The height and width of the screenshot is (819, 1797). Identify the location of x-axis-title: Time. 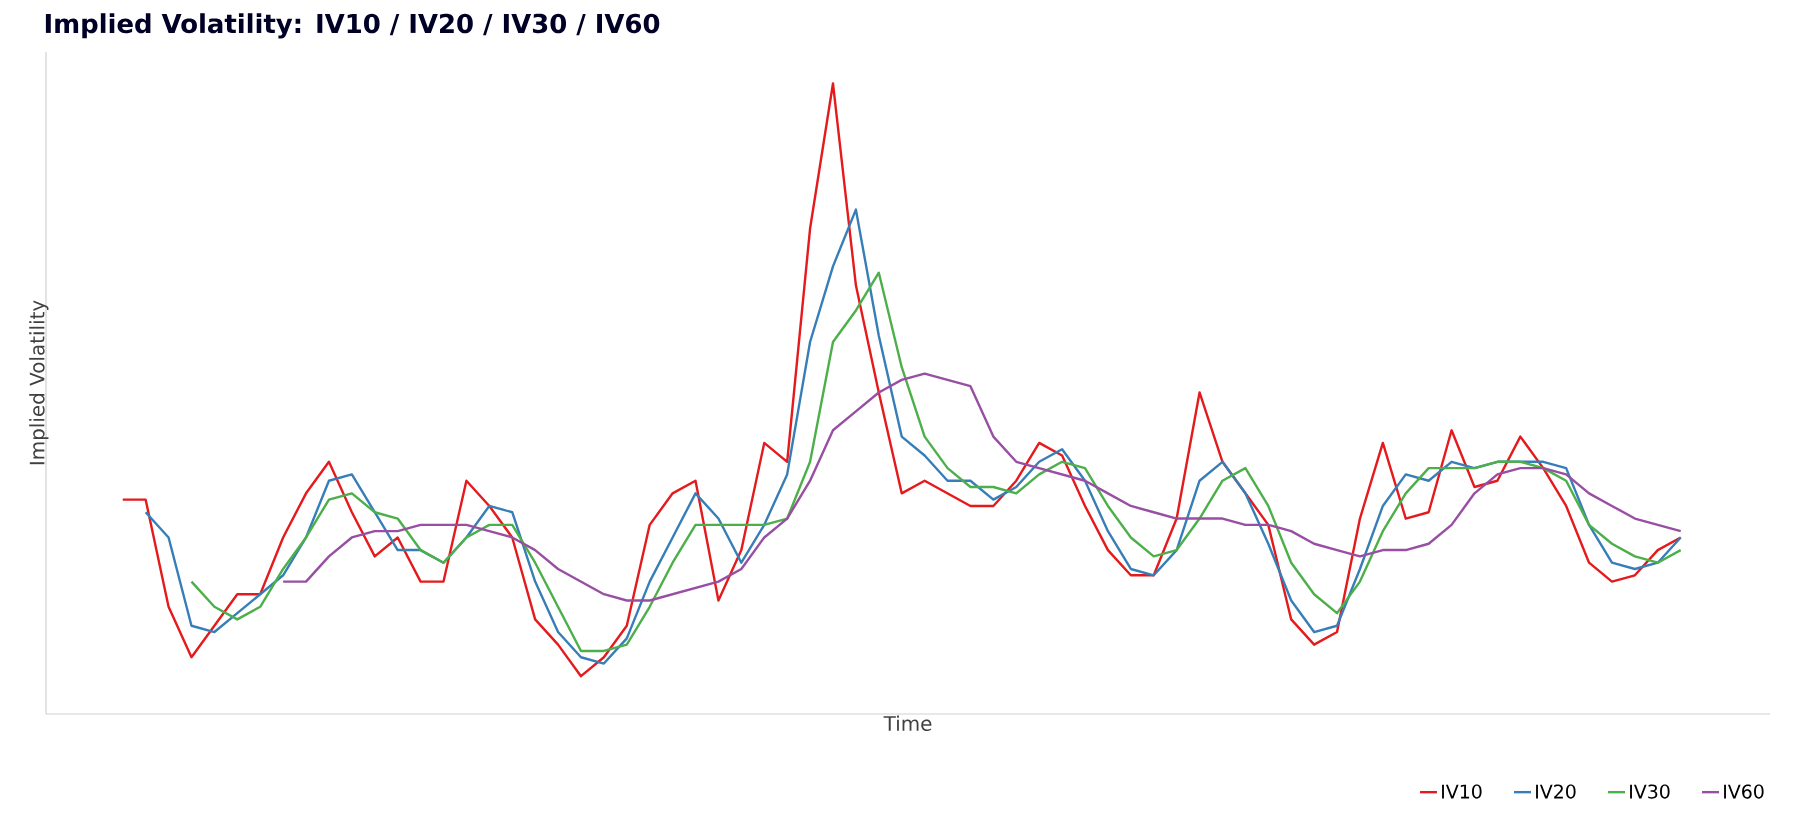
(907, 723).